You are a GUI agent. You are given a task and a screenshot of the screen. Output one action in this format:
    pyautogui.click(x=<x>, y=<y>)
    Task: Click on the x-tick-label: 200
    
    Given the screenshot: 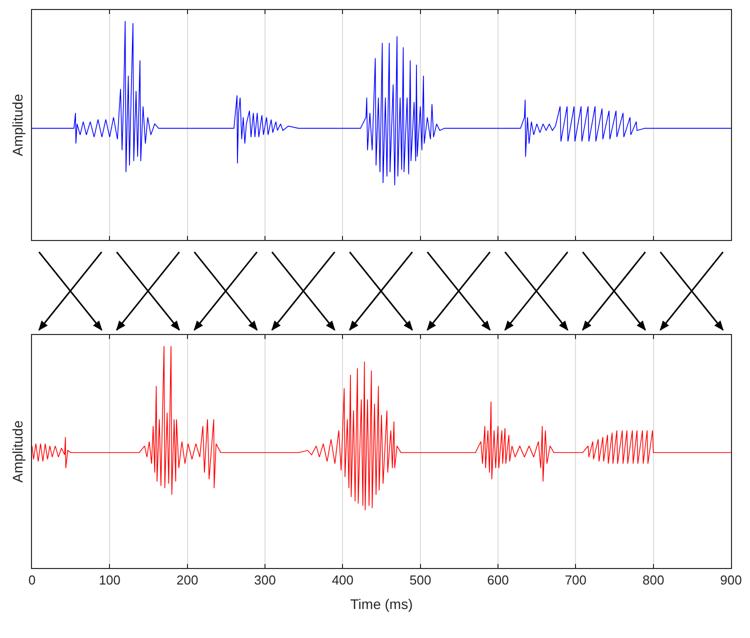 What is the action you would take?
    pyautogui.click(x=187, y=580)
    